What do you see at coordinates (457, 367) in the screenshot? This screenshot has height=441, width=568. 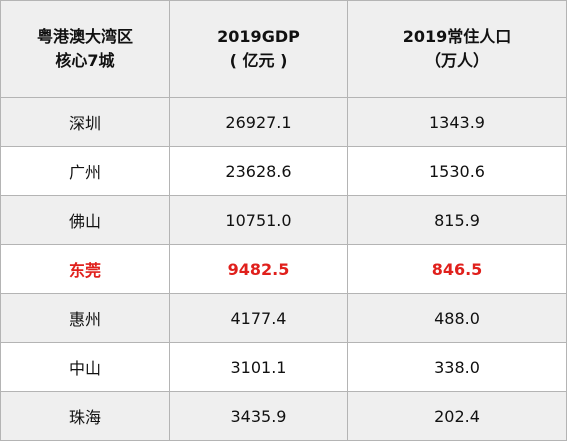 I see `population-cell: 338.0` at bounding box center [457, 367].